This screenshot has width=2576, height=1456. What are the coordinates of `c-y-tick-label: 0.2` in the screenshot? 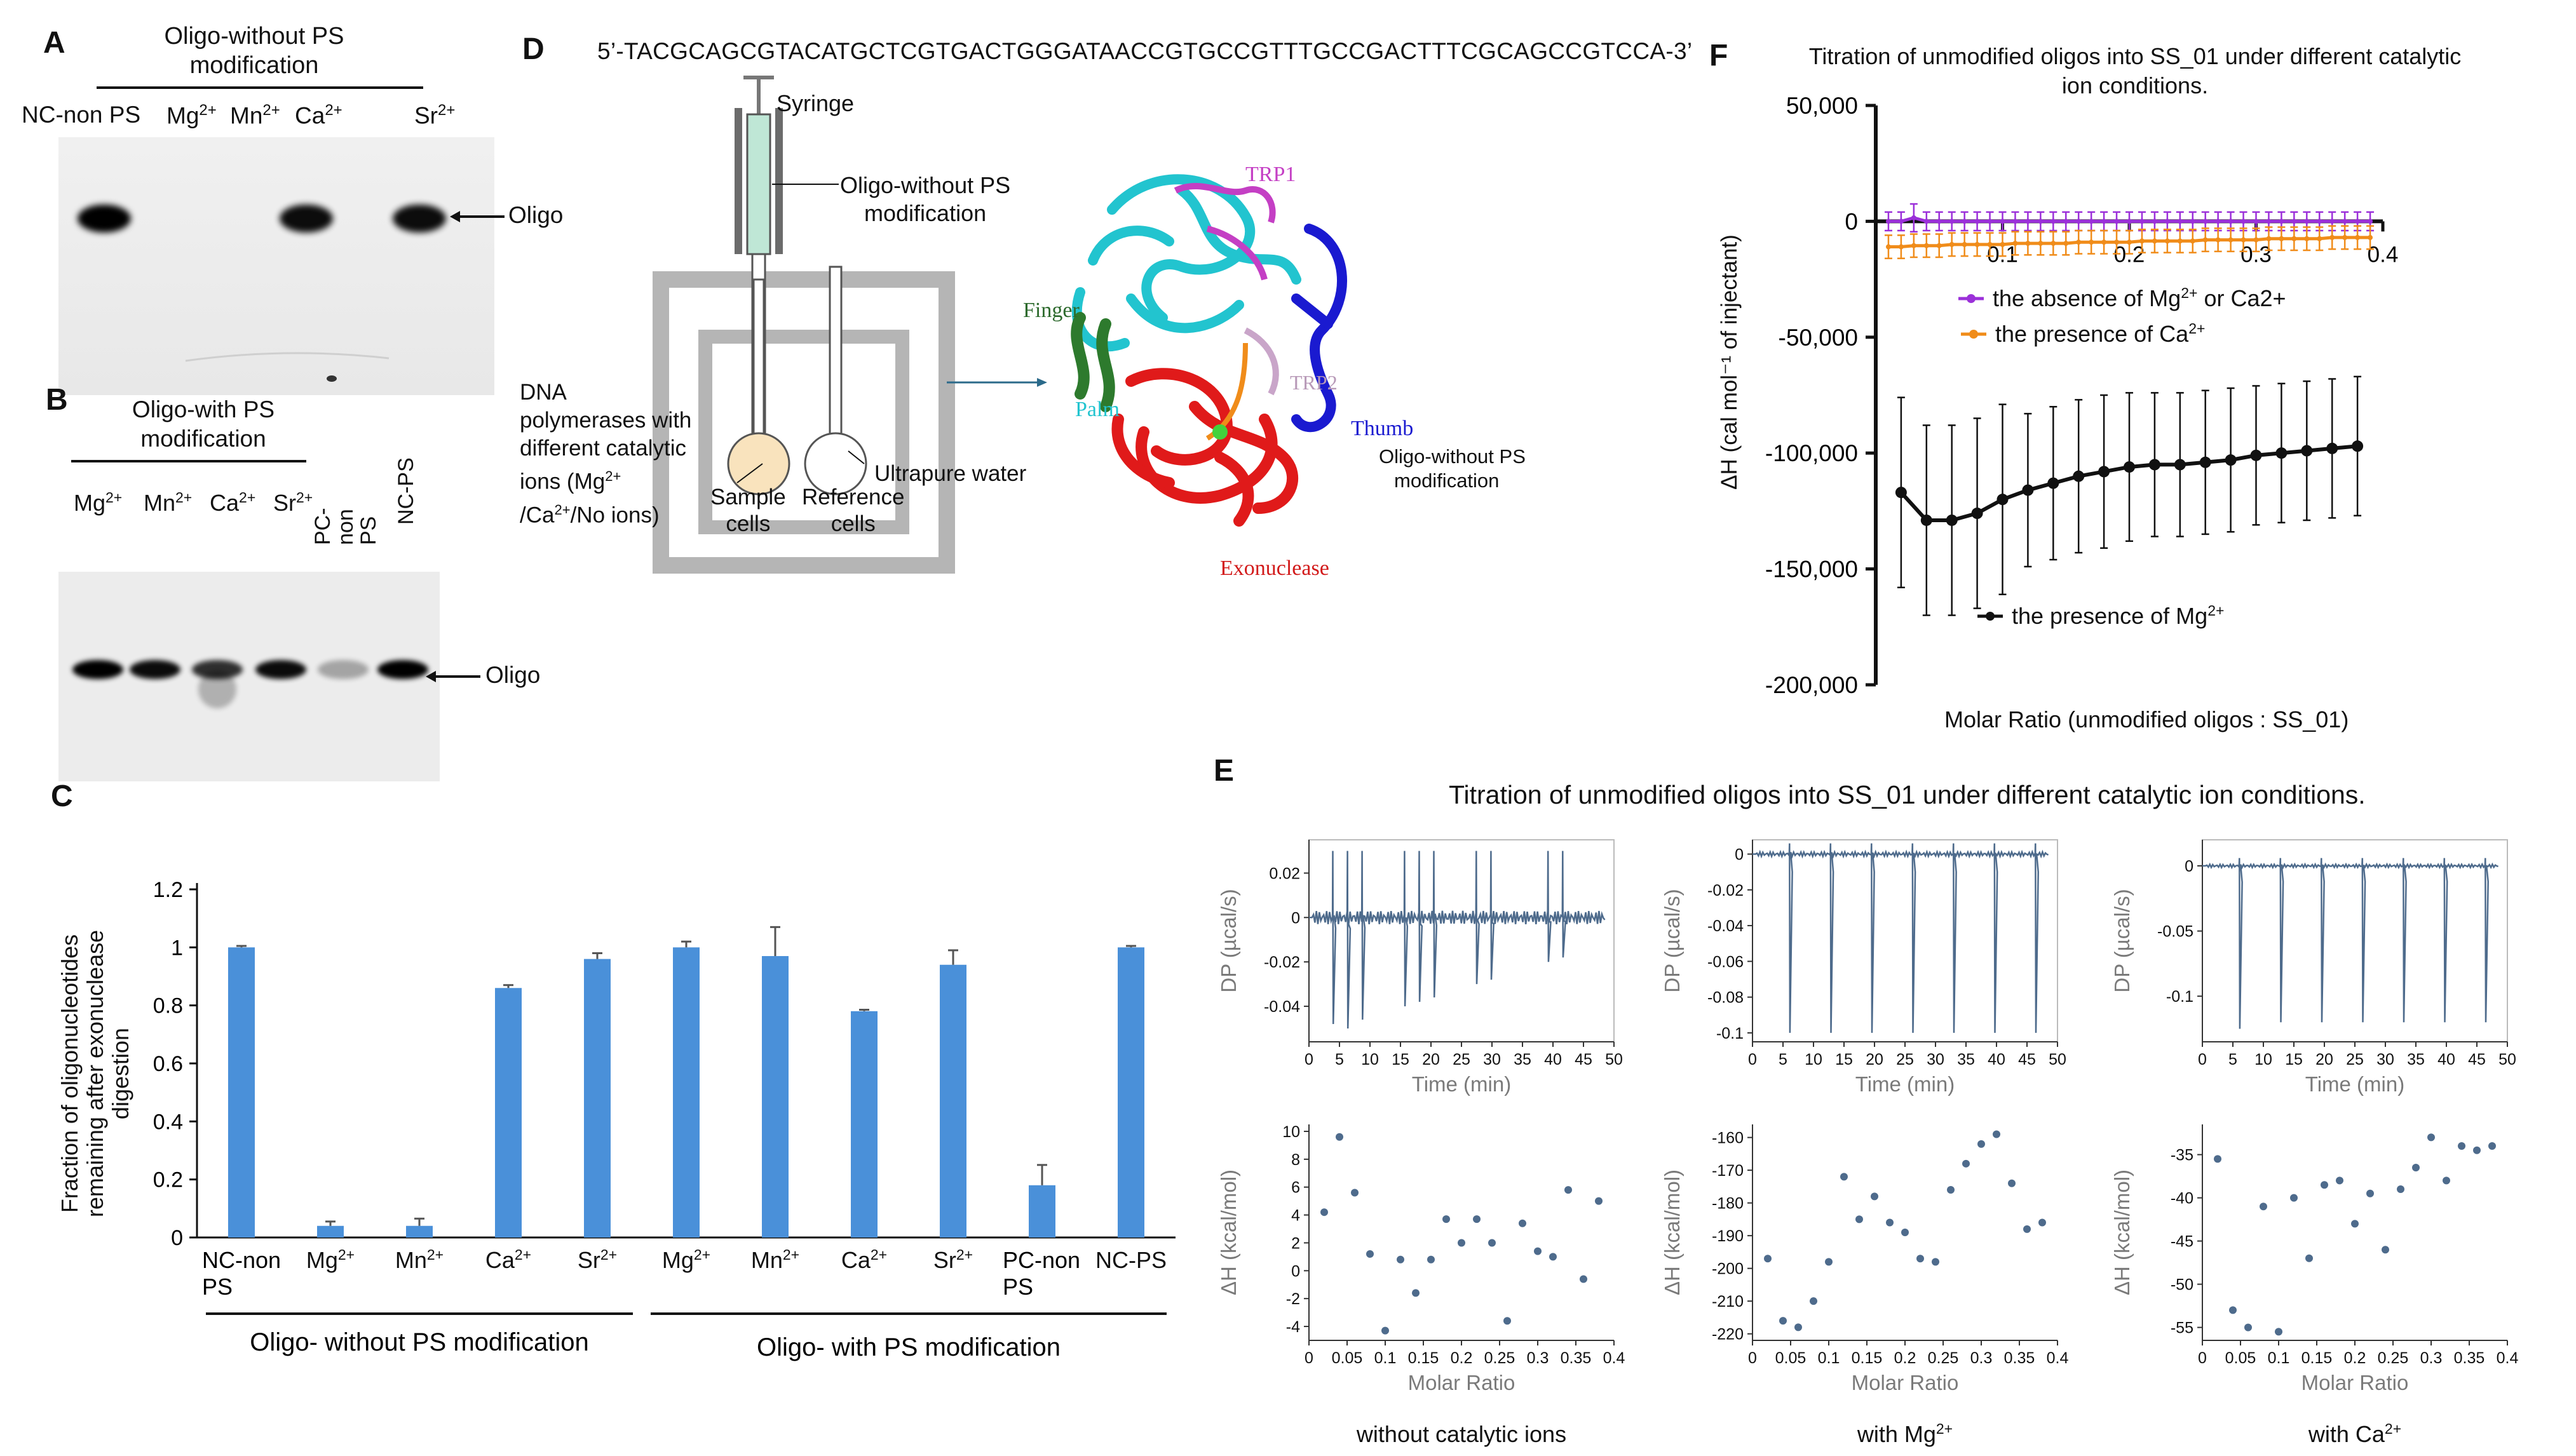 It's located at (168, 1180).